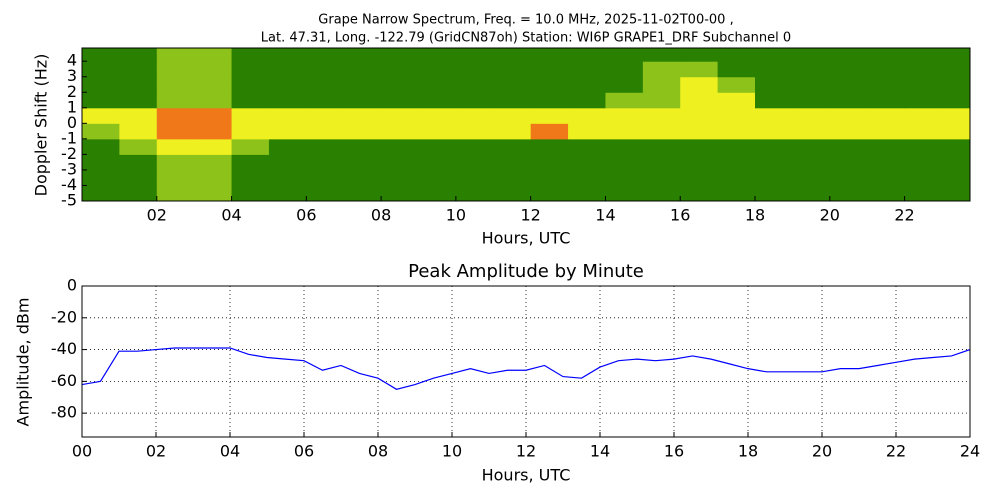  What do you see at coordinates (69, 168) in the screenshot?
I see `y-tick-label: -3` at bounding box center [69, 168].